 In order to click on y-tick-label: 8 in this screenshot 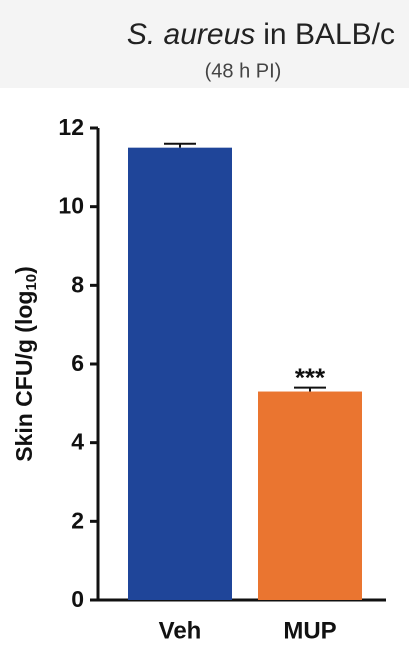, I will do `click(77, 284)`.